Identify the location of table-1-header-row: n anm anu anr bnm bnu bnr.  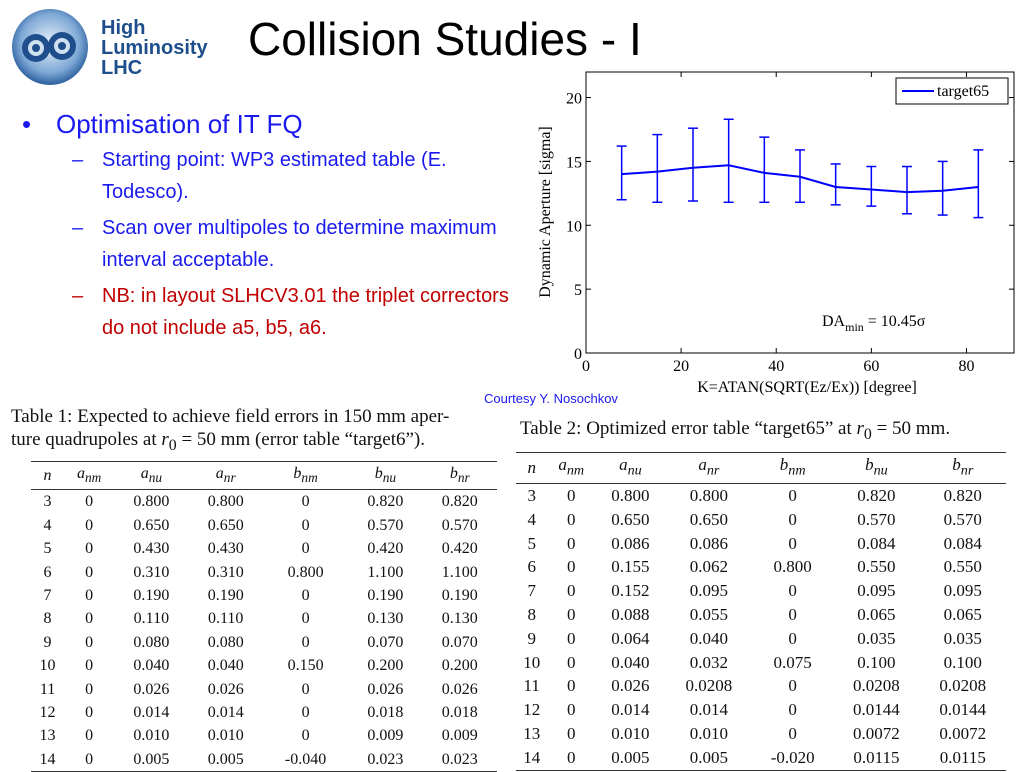
(264, 475).